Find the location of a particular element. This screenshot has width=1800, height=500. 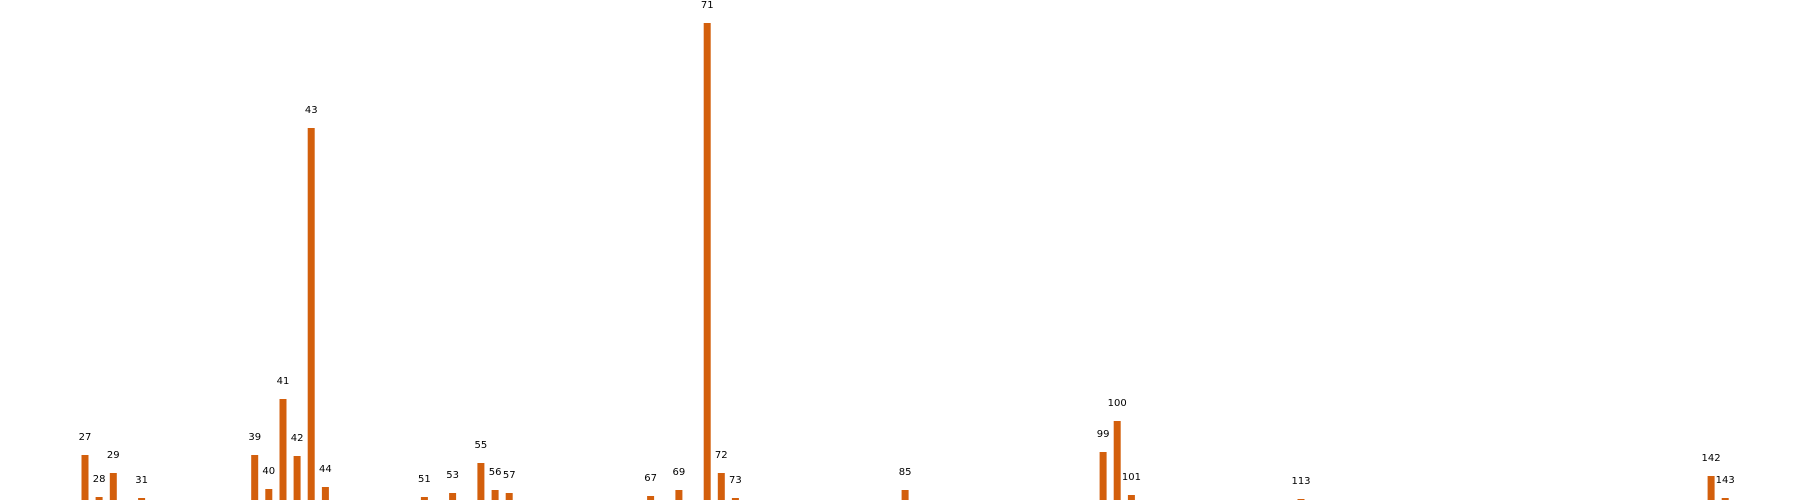

bar-label-44: 44 is located at coordinates (325, 469).